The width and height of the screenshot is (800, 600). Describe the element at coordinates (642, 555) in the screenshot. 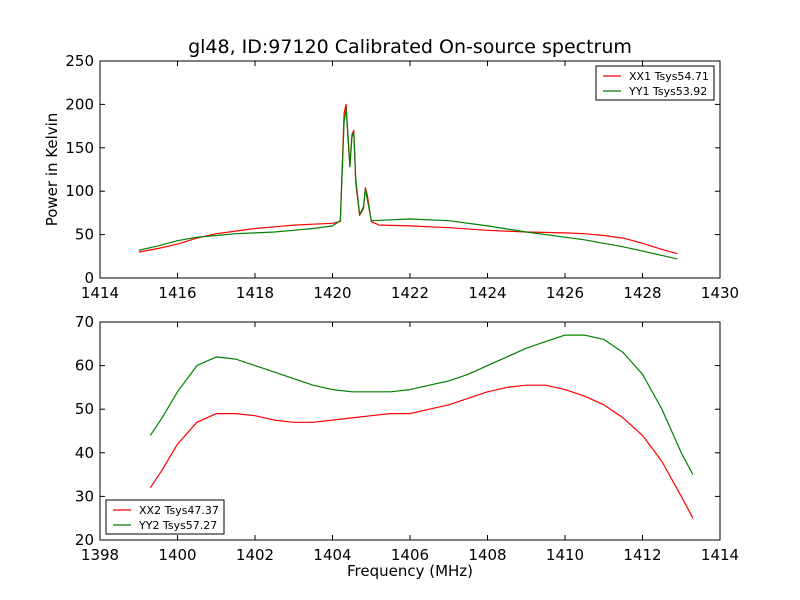

I see `x-tick-label: 1412` at that location.